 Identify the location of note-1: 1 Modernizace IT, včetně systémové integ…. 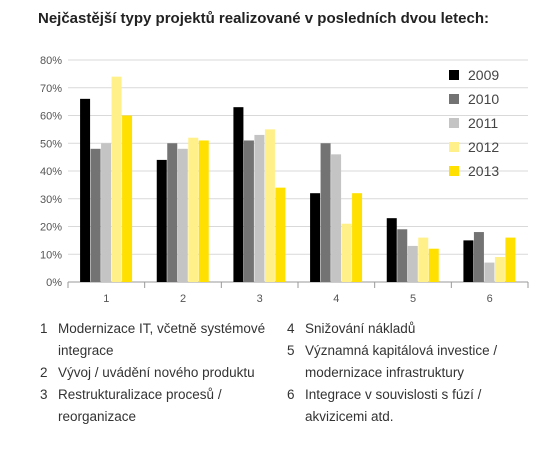
(164, 340).